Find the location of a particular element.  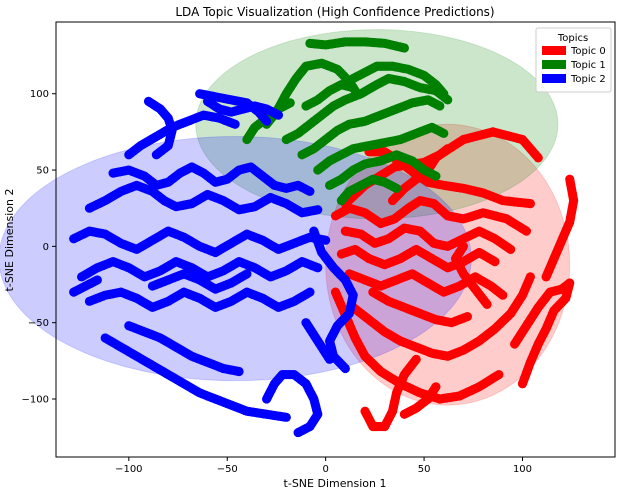

x-tick-label: −100 is located at coordinates (128, 469).